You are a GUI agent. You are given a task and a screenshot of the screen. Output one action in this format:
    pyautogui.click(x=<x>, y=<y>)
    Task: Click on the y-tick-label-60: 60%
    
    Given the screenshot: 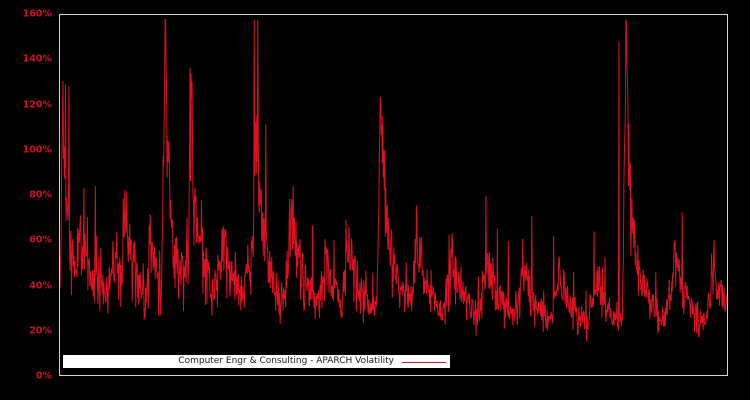 What is the action you would take?
    pyautogui.click(x=40, y=240)
    